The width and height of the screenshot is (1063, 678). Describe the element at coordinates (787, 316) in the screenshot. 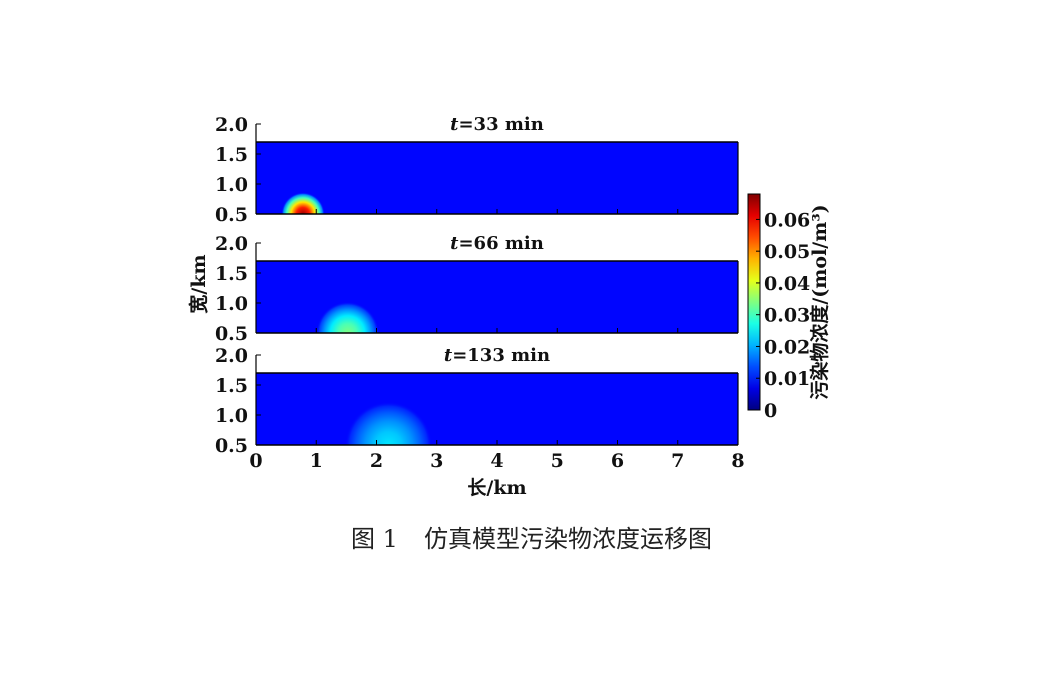

I see `colorbar-tick-label: 0.03` at that location.